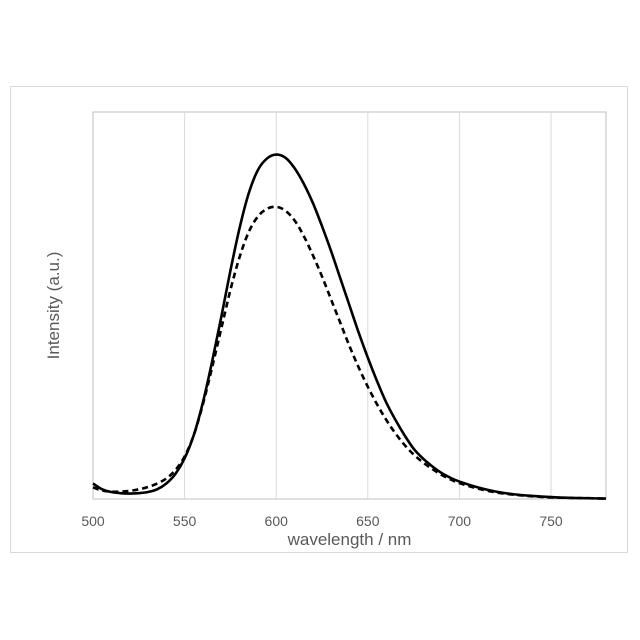 Image resolution: width=640 pixels, height=640 pixels. Describe the element at coordinates (53, 306) in the screenshot. I see `y-axis-title: Intensity (a.u.)` at that location.